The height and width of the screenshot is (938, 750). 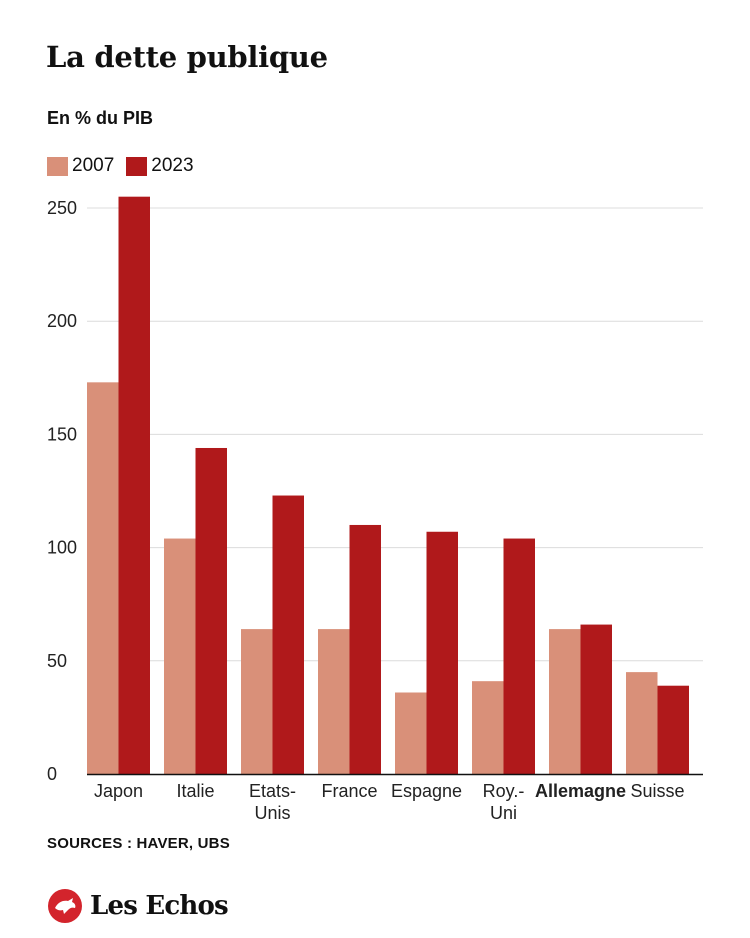 I want to click on legend-item-2023: 2023, so click(x=160, y=166).